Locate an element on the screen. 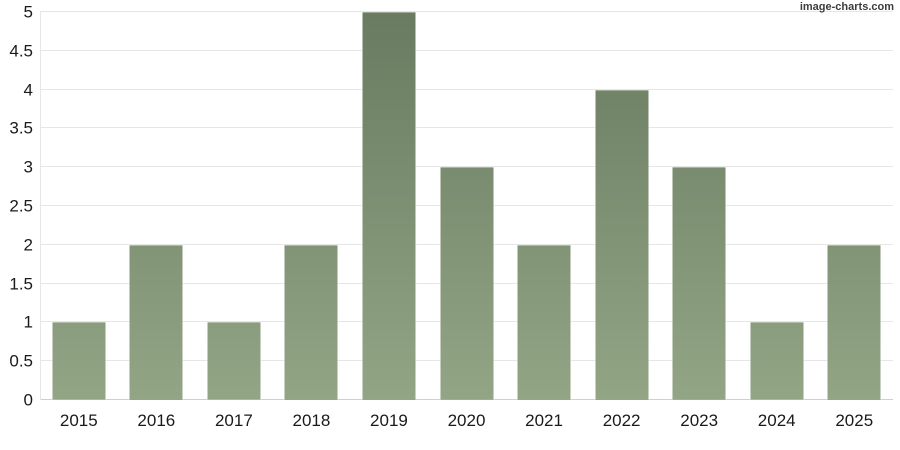 This screenshot has width=900, height=450. bar-2017 is located at coordinates (234, 361).